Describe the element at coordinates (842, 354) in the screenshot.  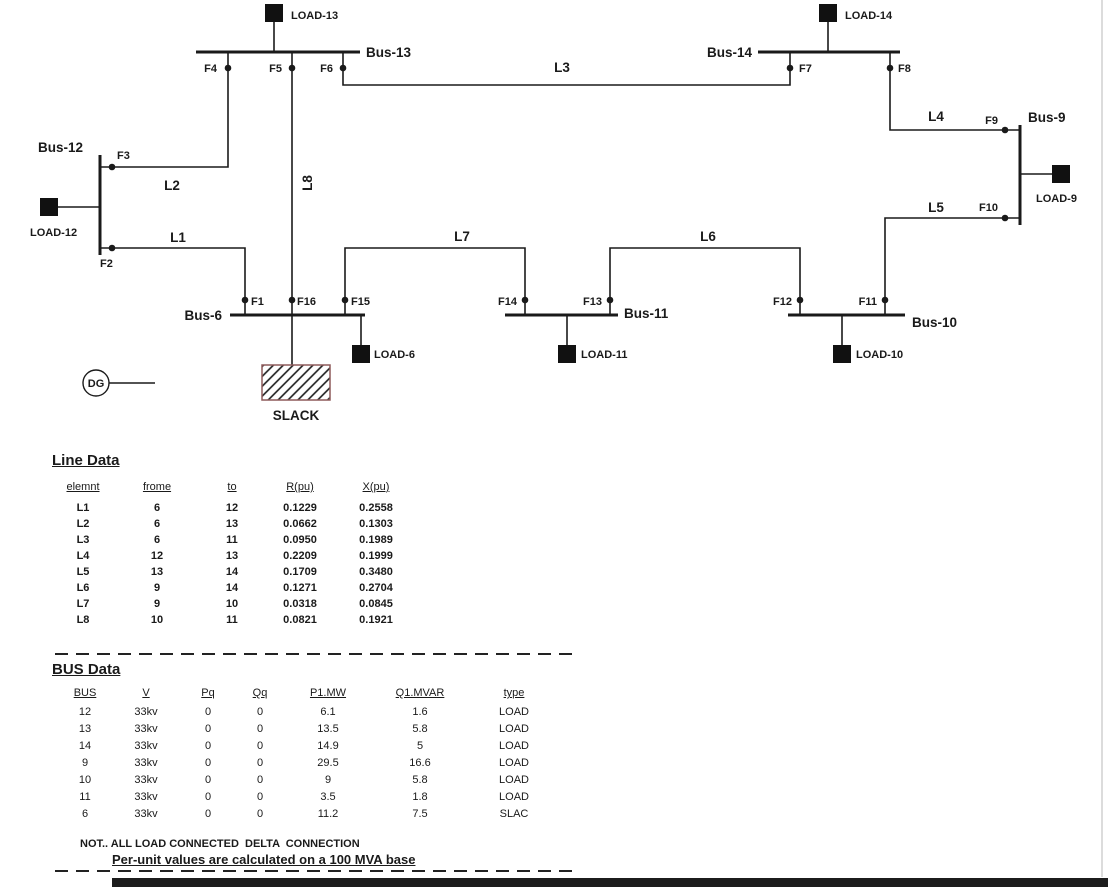
I see `load-10-symbol` at that location.